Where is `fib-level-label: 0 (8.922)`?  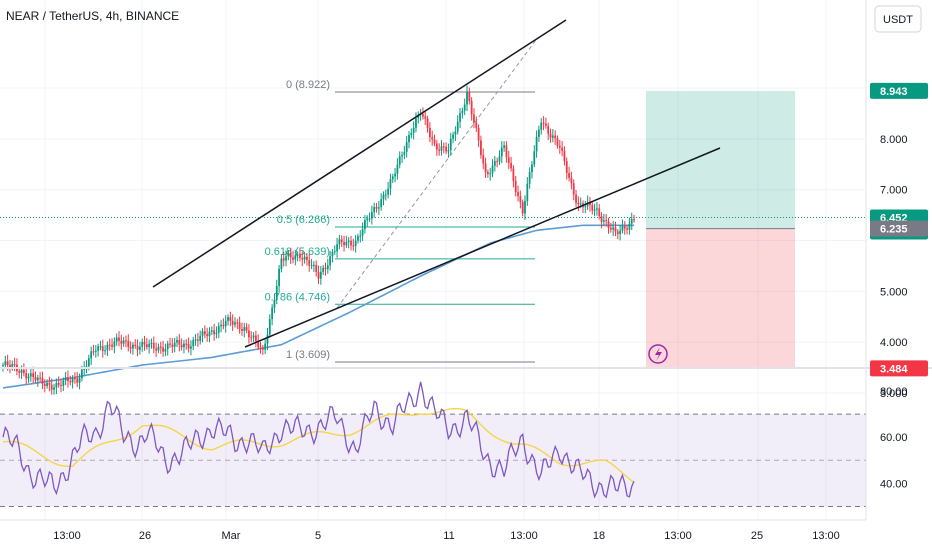
fib-level-label: 0 (8.922) is located at coordinates (308, 85).